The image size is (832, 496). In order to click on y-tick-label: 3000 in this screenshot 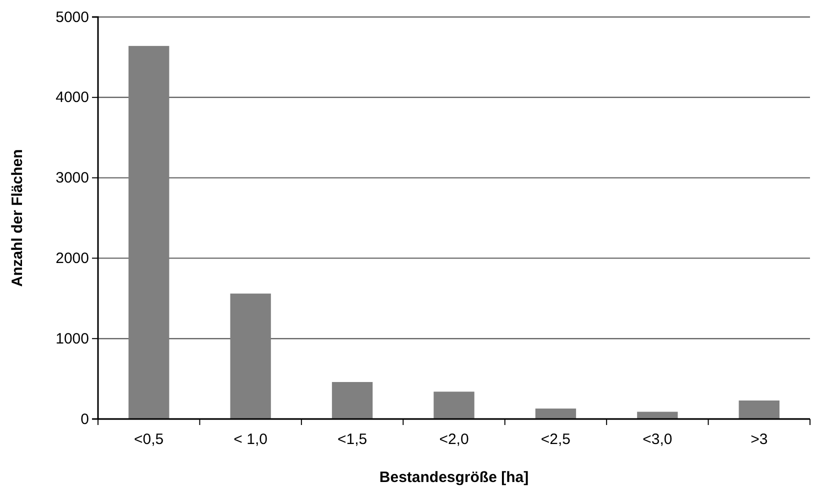, I will do `click(72, 178)`.